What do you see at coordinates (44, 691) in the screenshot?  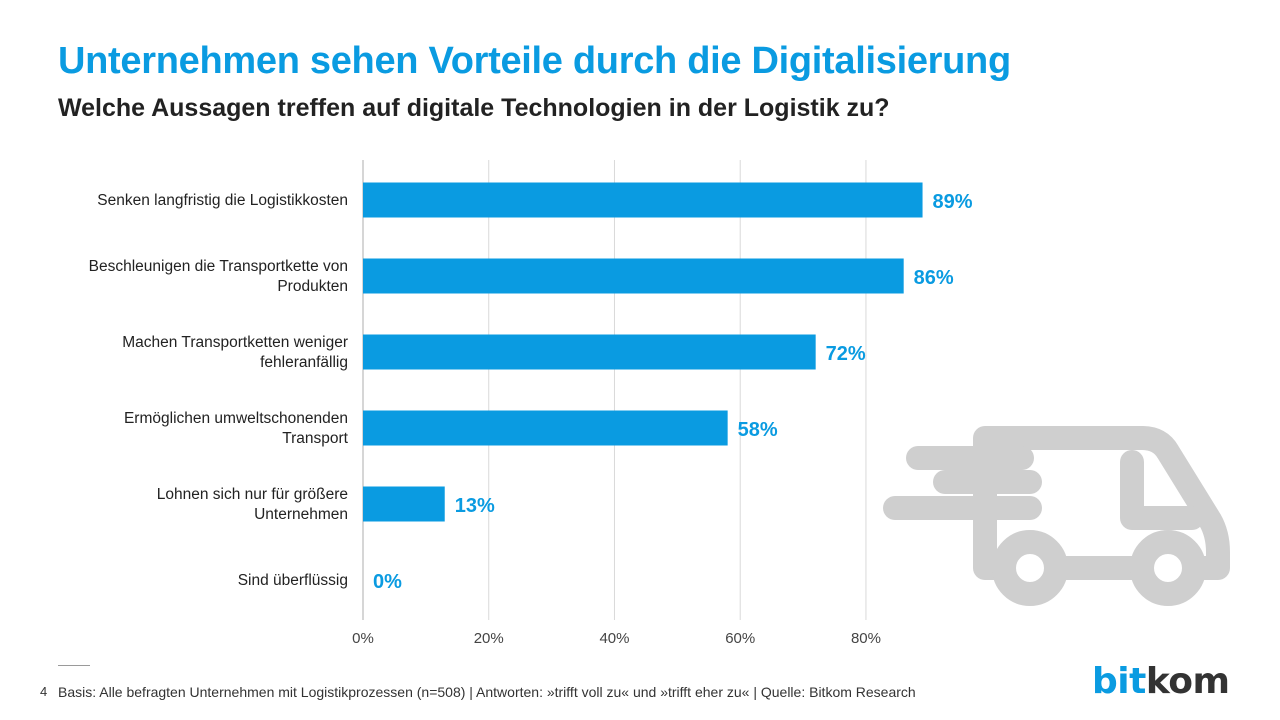 I see `page-number: 4` at bounding box center [44, 691].